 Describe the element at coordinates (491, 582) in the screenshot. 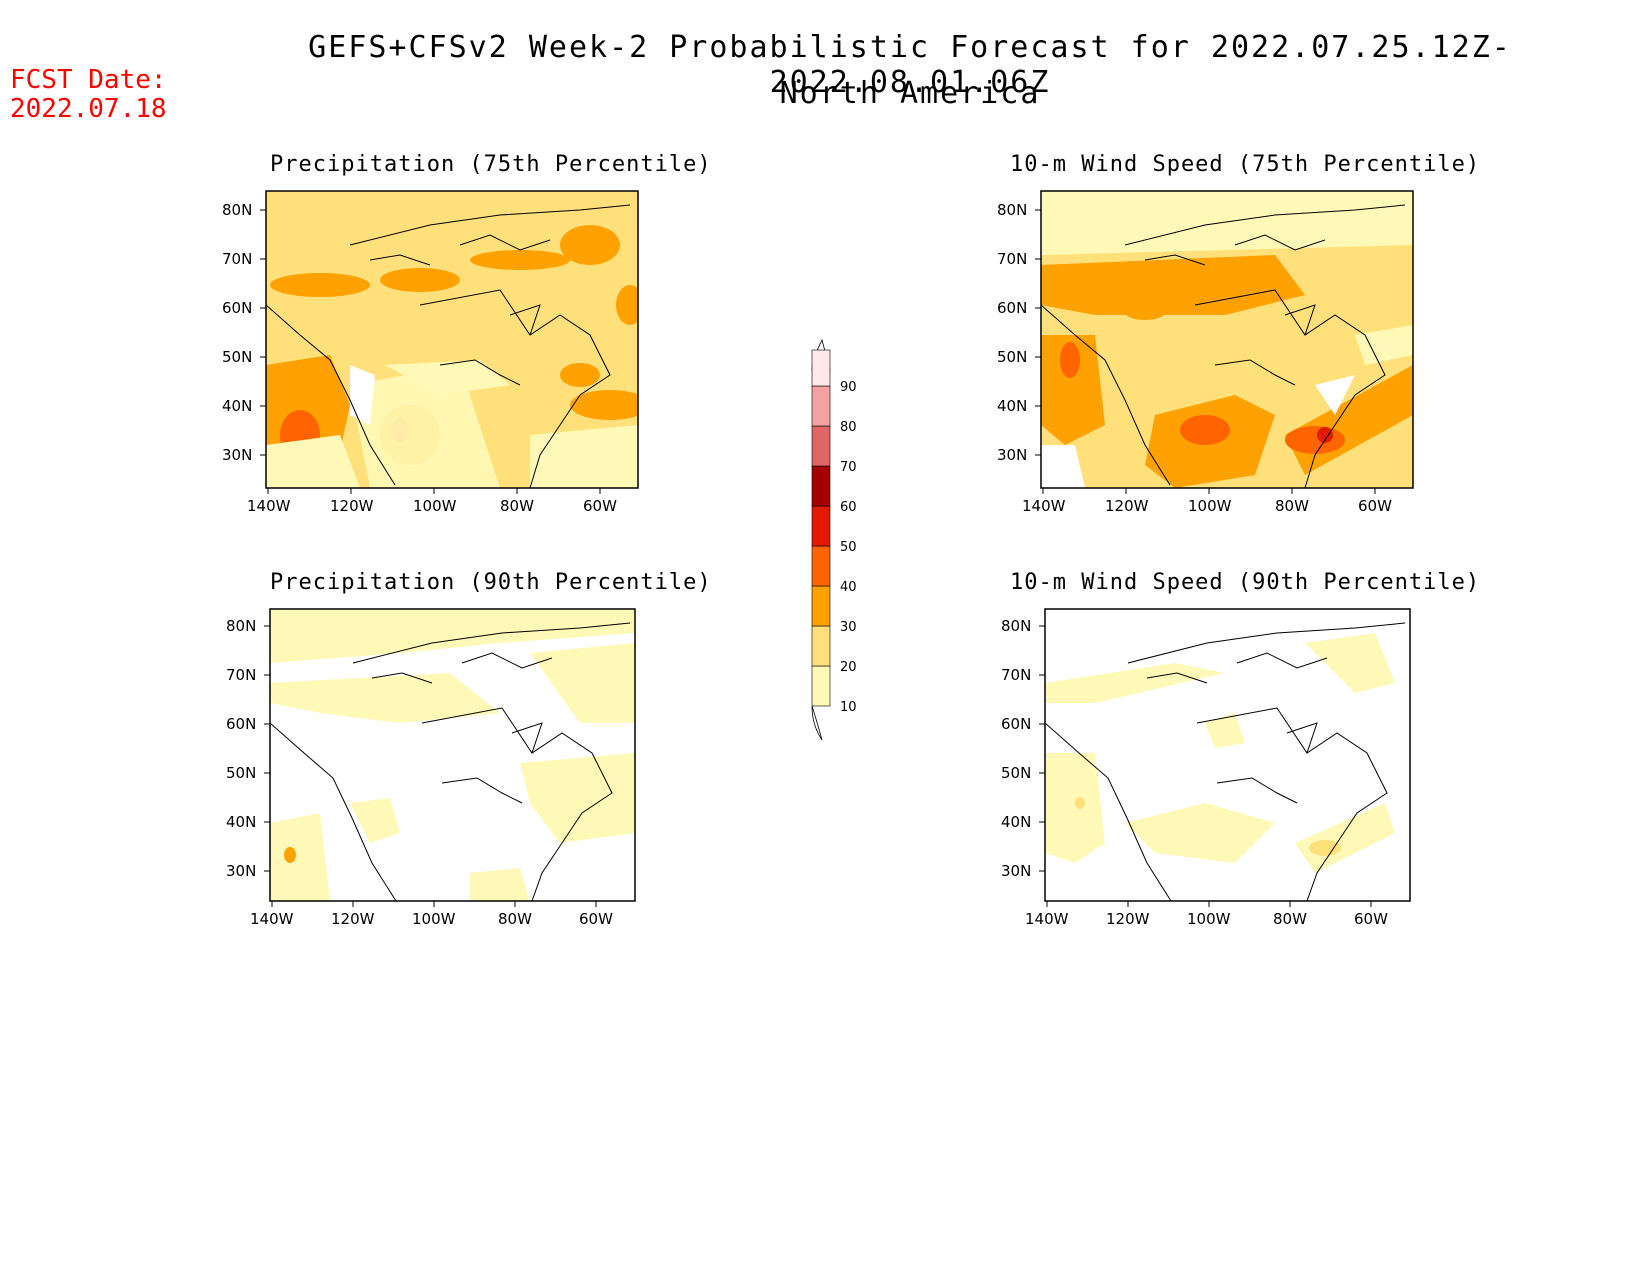

I see `panel-title-precip-90: Precipitation (90th Percentile)` at that location.